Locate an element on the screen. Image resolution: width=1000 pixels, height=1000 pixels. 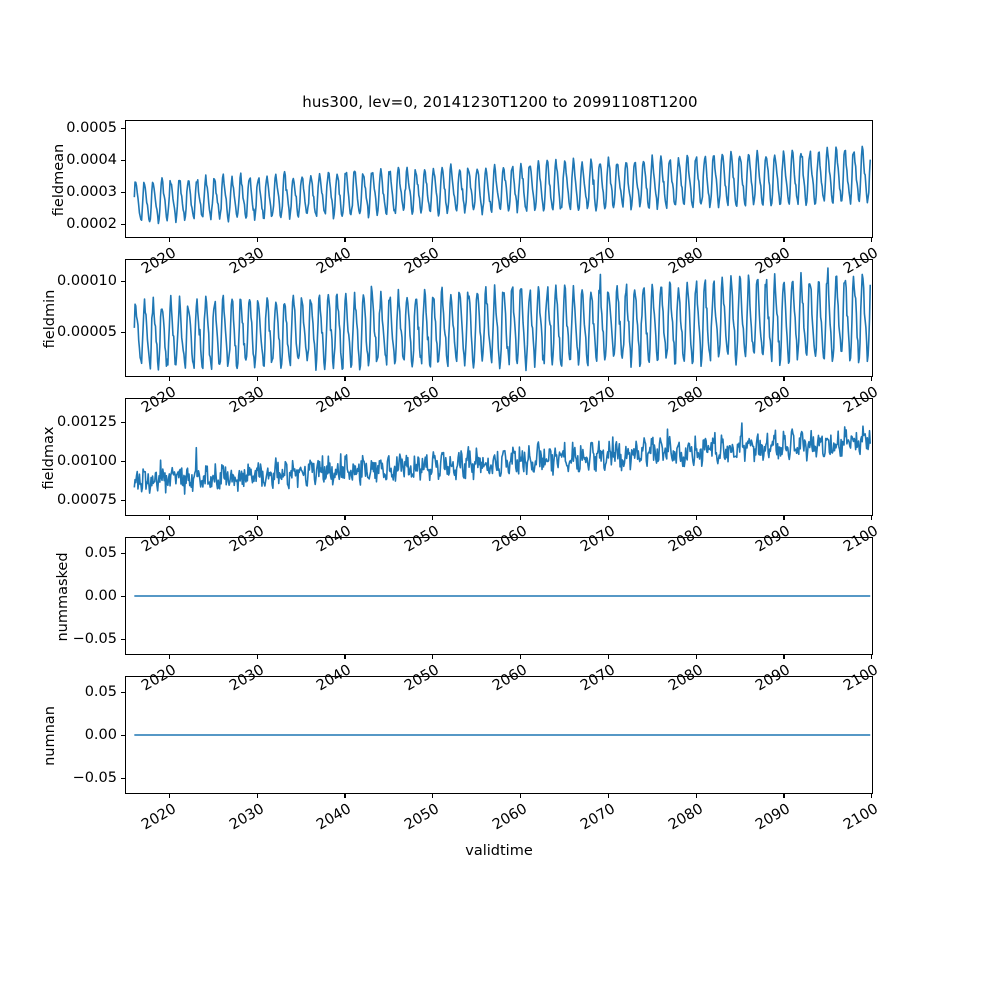
ytick-label: 0.0003 is located at coordinates (91, 191).